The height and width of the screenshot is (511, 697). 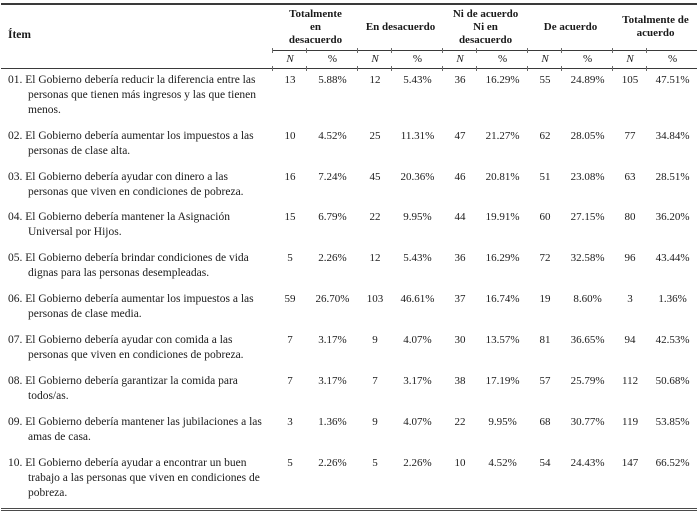 I want to click on pct-value: 17.19%, so click(x=502, y=380).